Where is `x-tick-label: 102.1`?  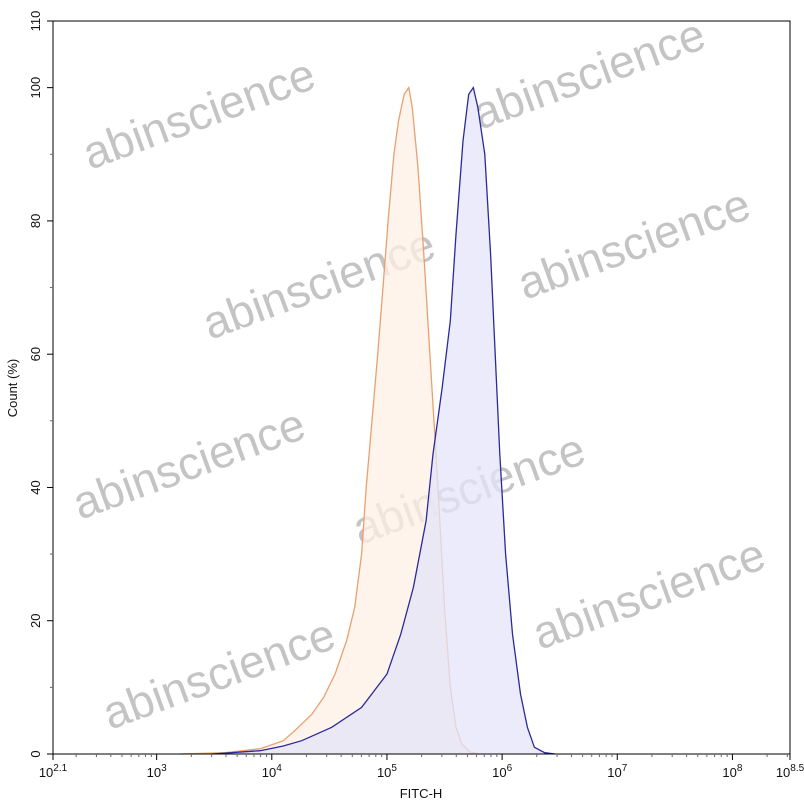 x-tick-label: 102.1 is located at coordinates (53, 771).